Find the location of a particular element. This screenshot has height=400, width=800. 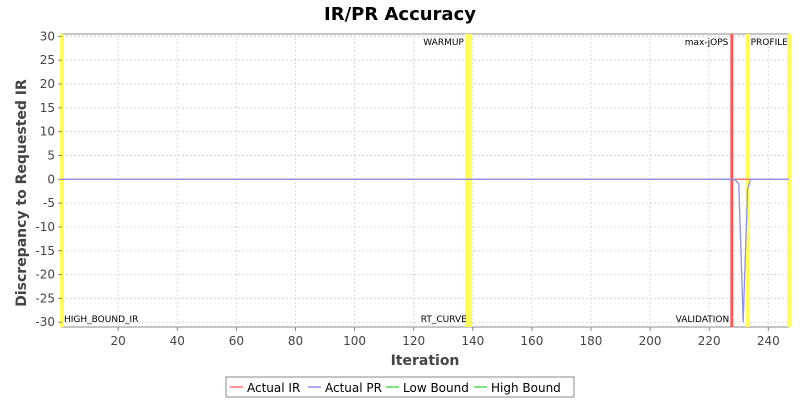

y-tick-label: -25 is located at coordinates (45, 298).